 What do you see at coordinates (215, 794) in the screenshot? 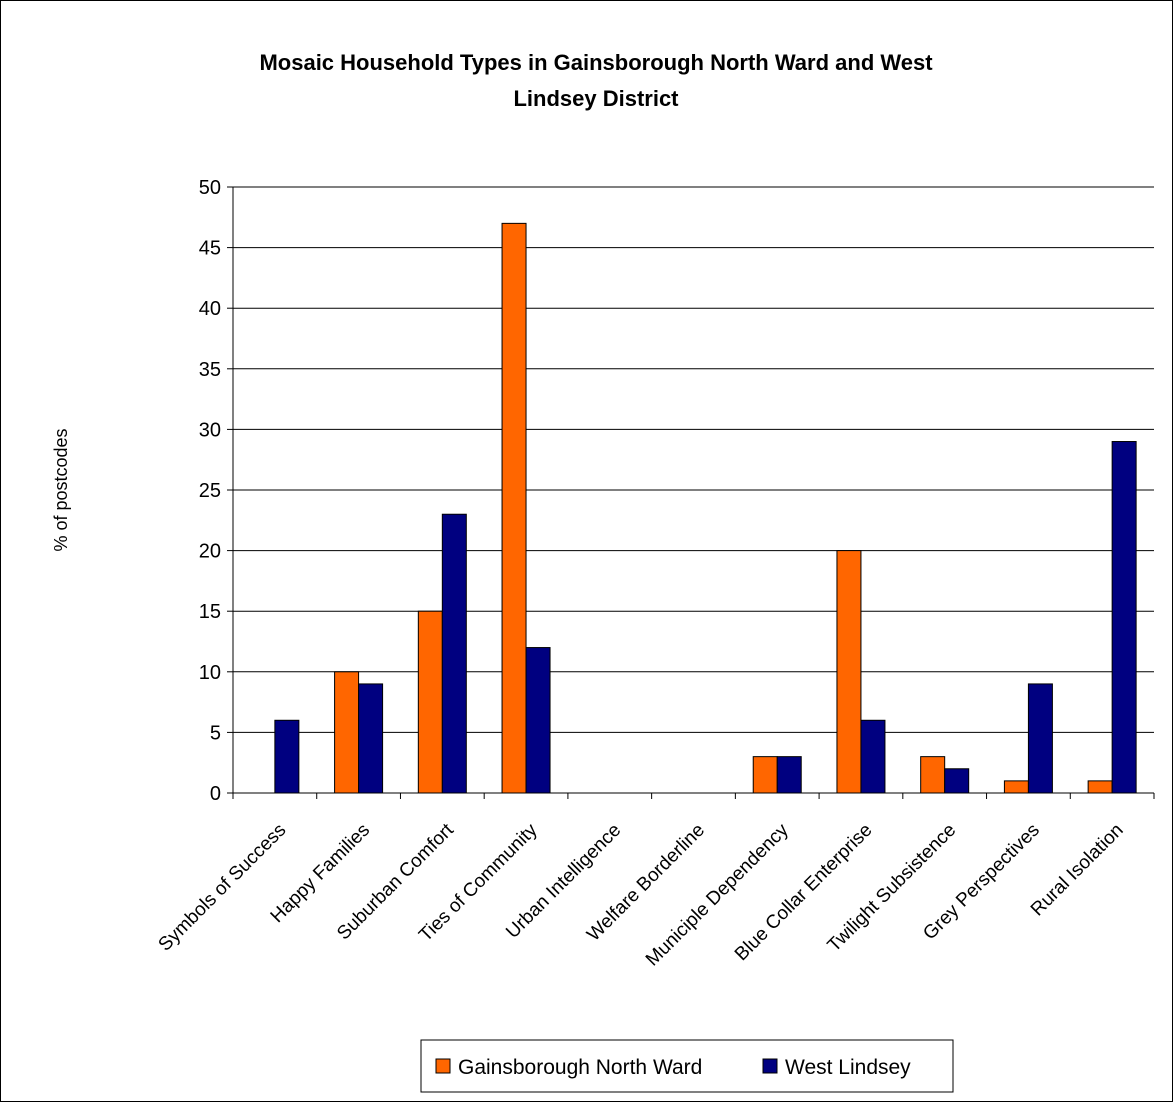
I see `y-tick-label-0: 0` at bounding box center [215, 794].